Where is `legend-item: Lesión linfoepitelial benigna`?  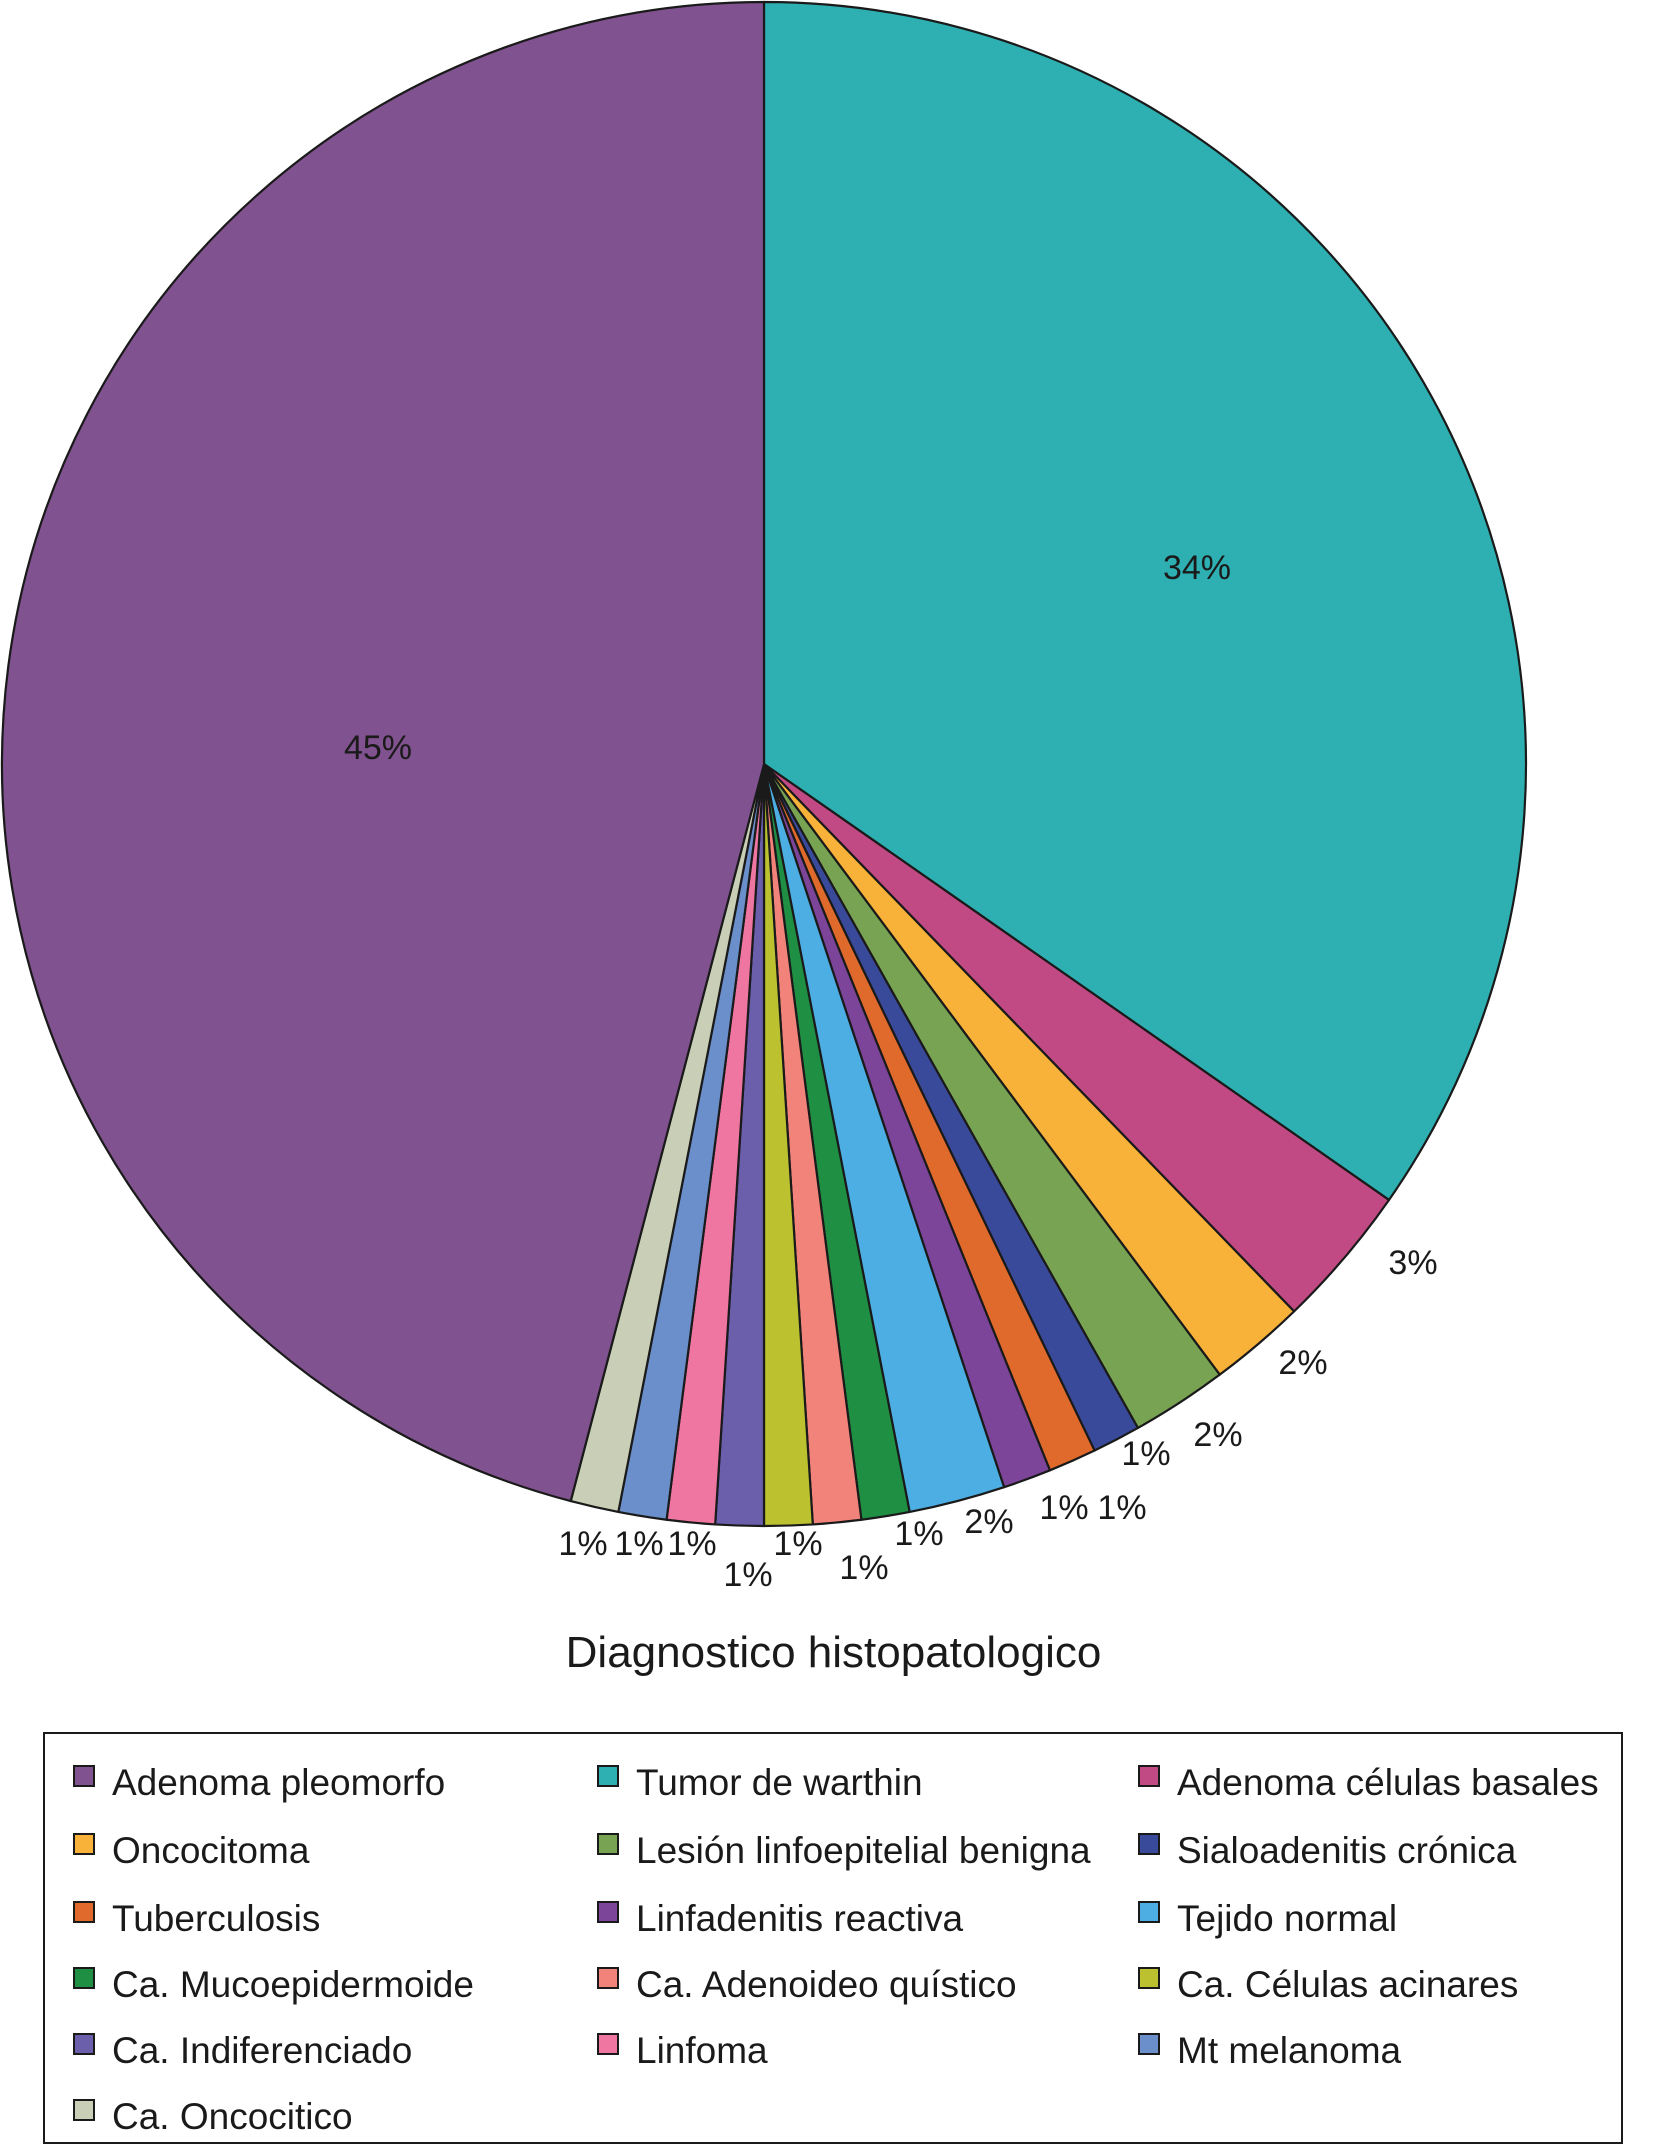
legend-item: Lesión linfoepitelial benigna is located at coordinates (844, 1851).